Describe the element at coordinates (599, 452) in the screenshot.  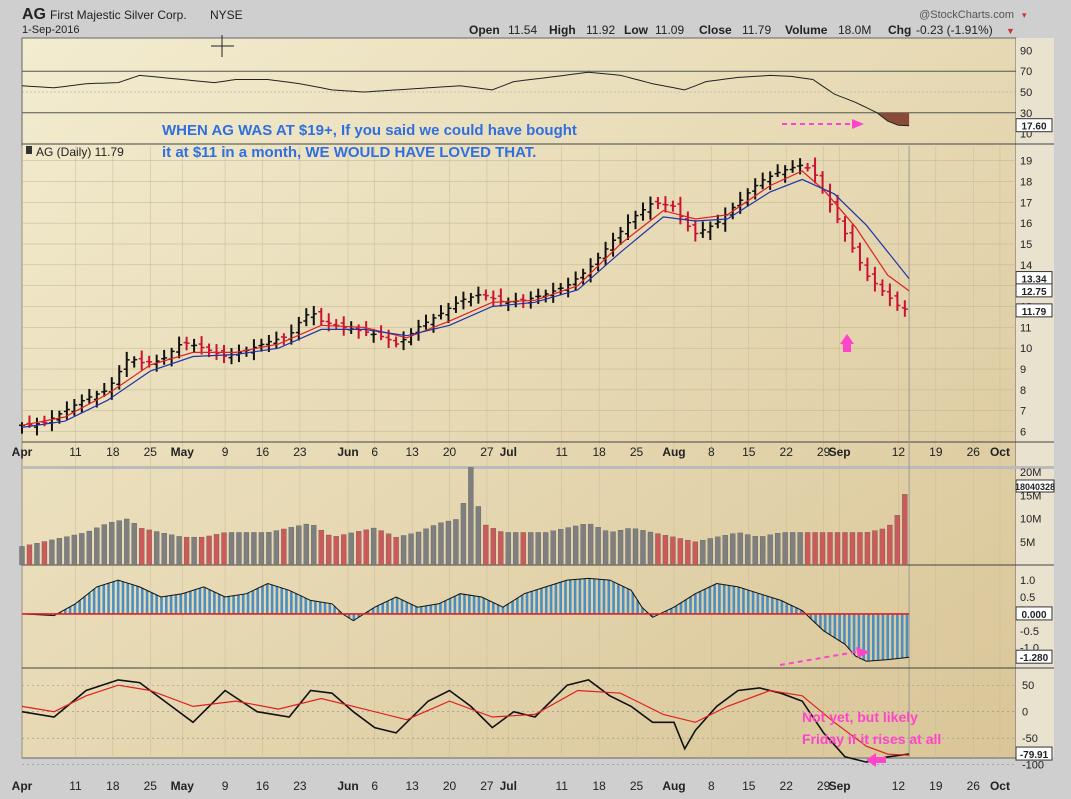
I see `x-tick-label: 18` at that location.